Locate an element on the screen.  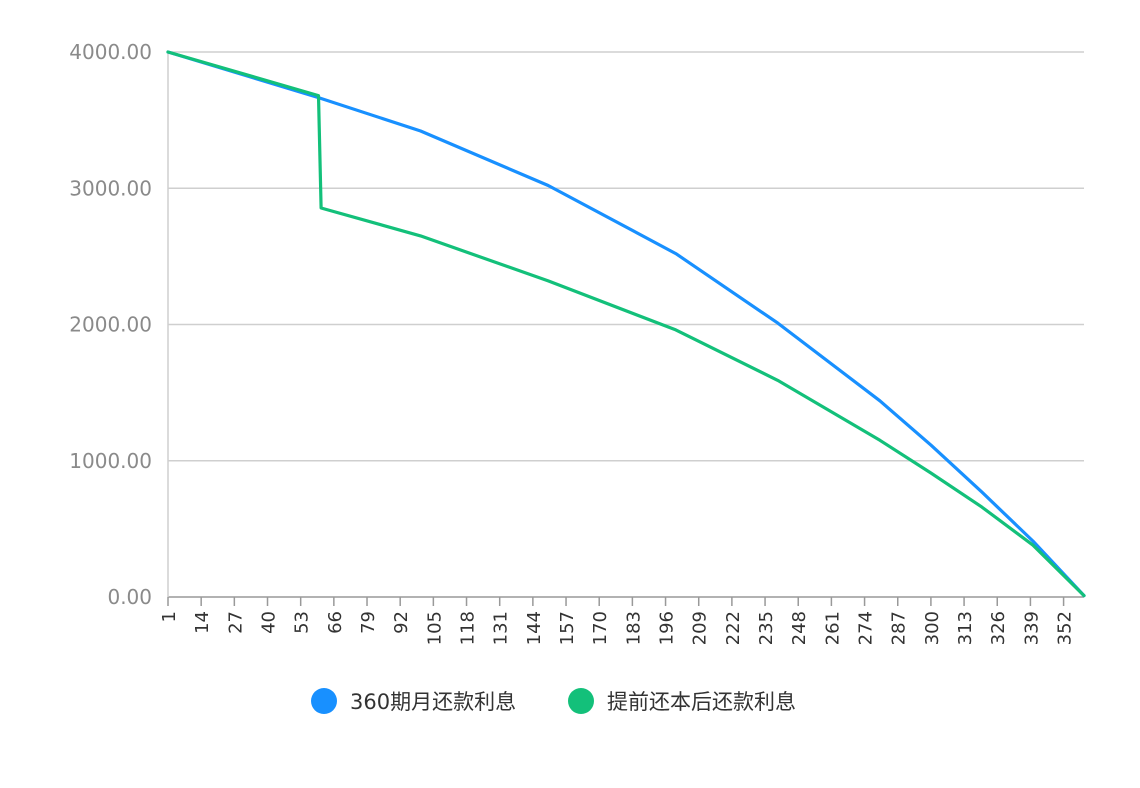
x-tick-label: 183 is located at coordinates (633, 628).